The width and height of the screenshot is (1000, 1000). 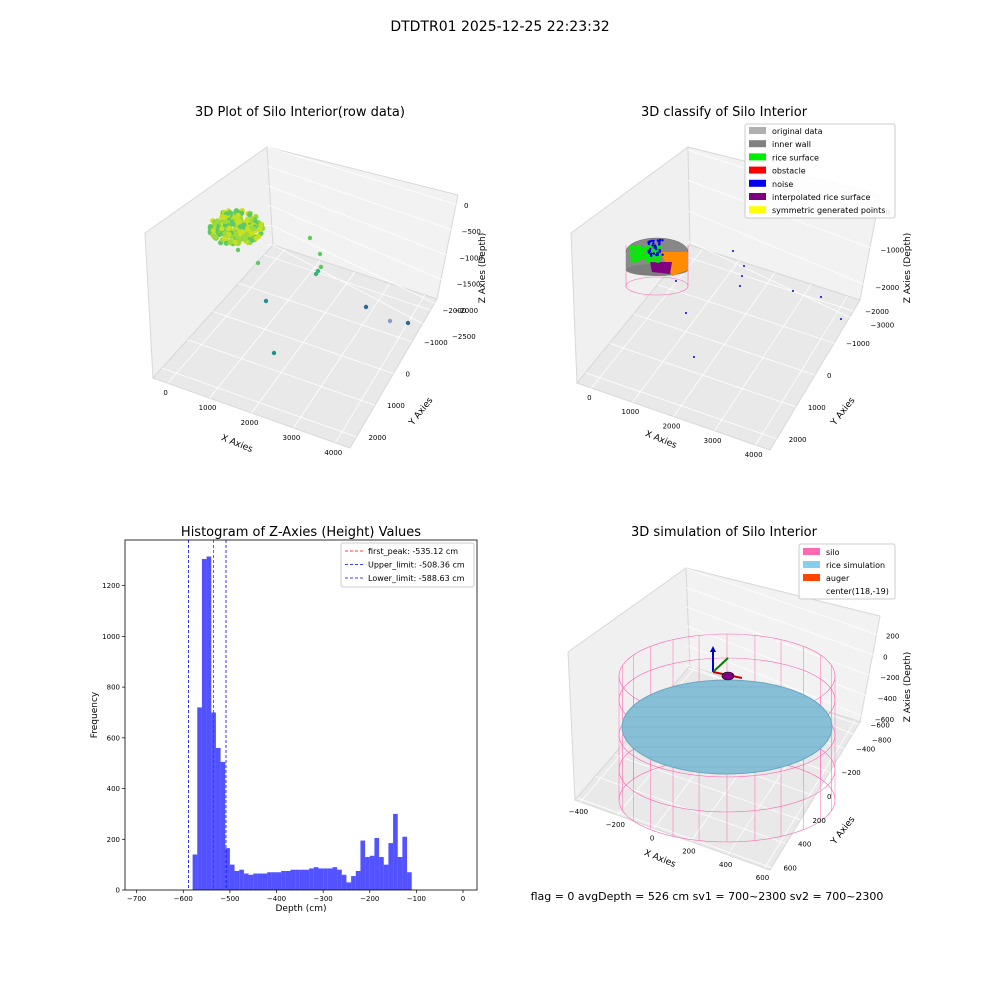 What do you see at coordinates (369, 899) in the screenshot?
I see `hist-x-tick: −200` at bounding box center [369, 899].